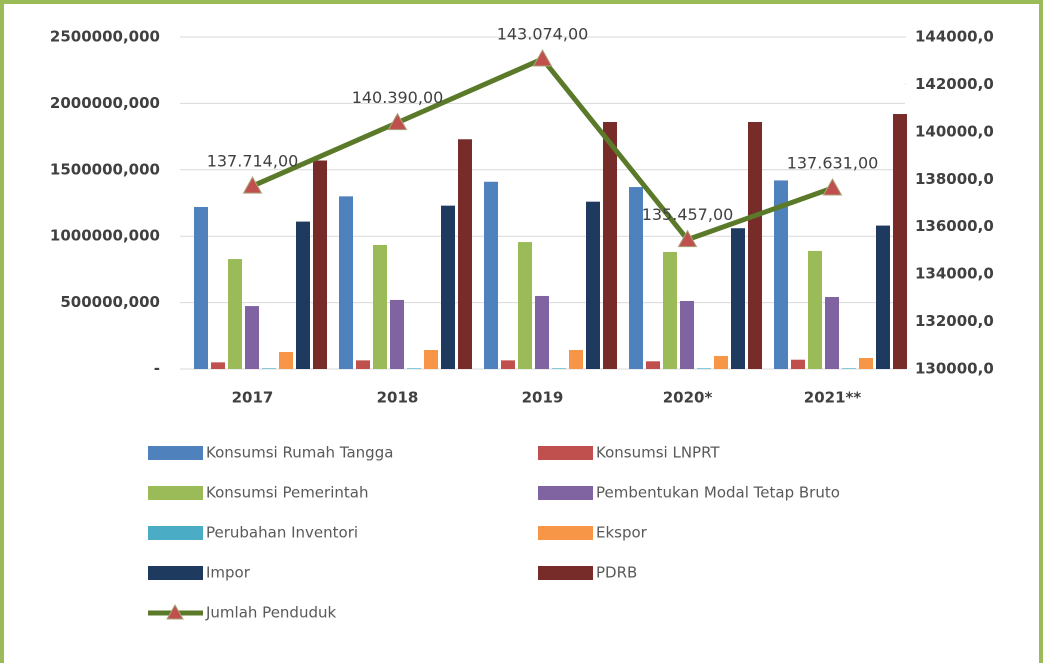  Describe the element at coordinates (105, 103) in the screenshot. I see `y-tick-label: 2000000,000` at that location.